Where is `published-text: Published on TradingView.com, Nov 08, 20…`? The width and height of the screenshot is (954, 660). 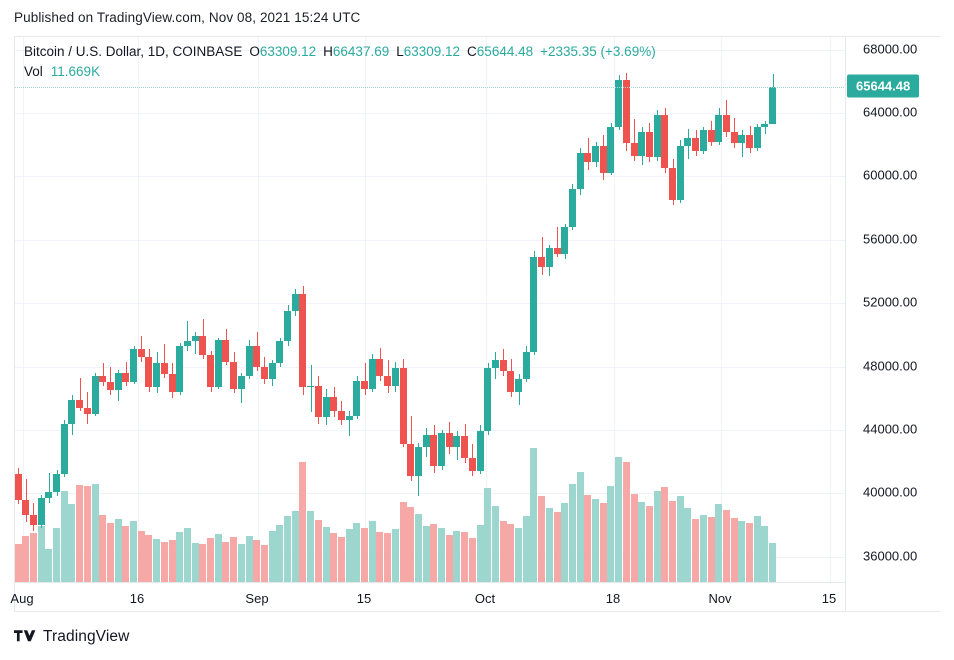
published-text: Published on TradingView.com, Nov 08, 20… is located at coordinates (187, 17).